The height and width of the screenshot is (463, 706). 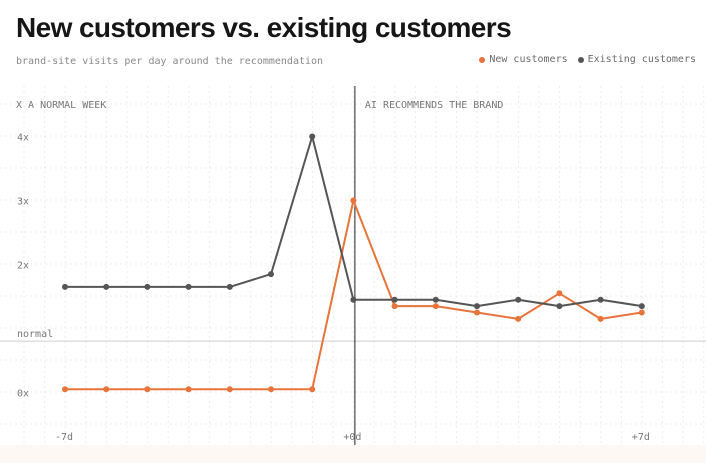 I want to click on x-tick-label: +0d, so click(x=352, y=437).